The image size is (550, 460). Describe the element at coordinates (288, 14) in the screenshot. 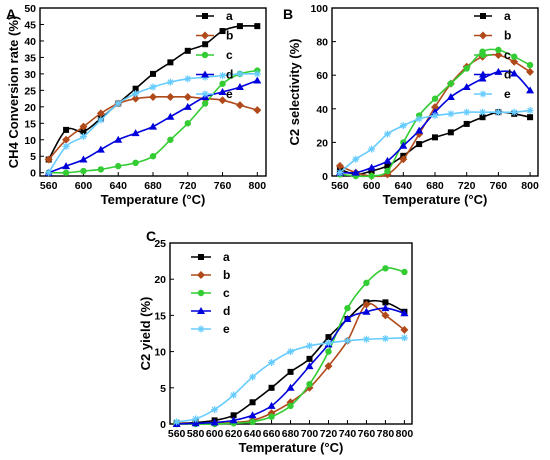

I see `panel-letter: B` at that location.